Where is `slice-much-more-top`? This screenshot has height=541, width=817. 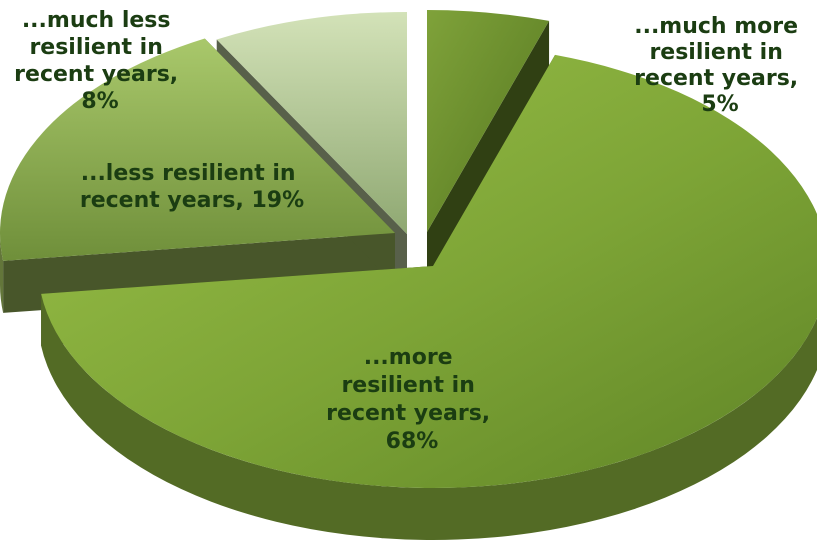 slice-much-more-top is located at coordinates (488, 121).